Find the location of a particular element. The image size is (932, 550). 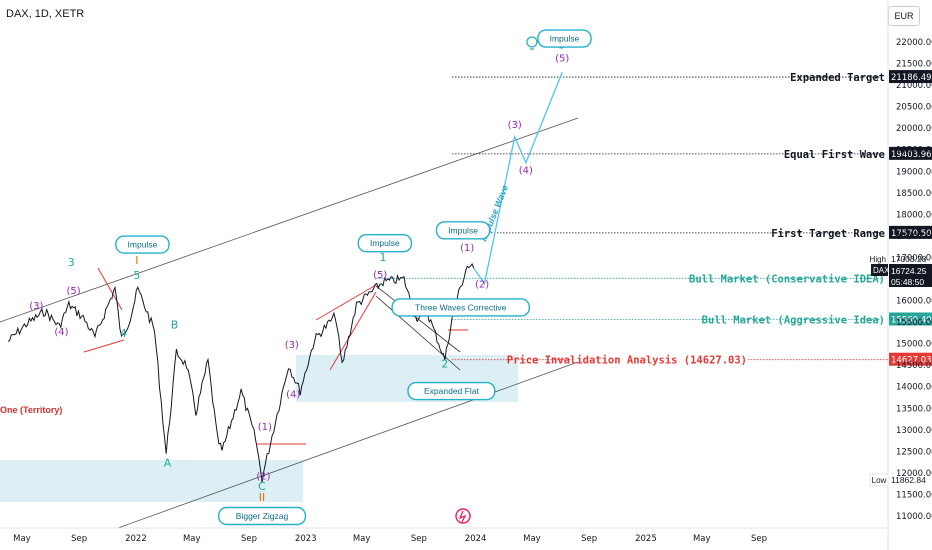

y-tick-label: 21000.00 is located at coordinates (914, 86).